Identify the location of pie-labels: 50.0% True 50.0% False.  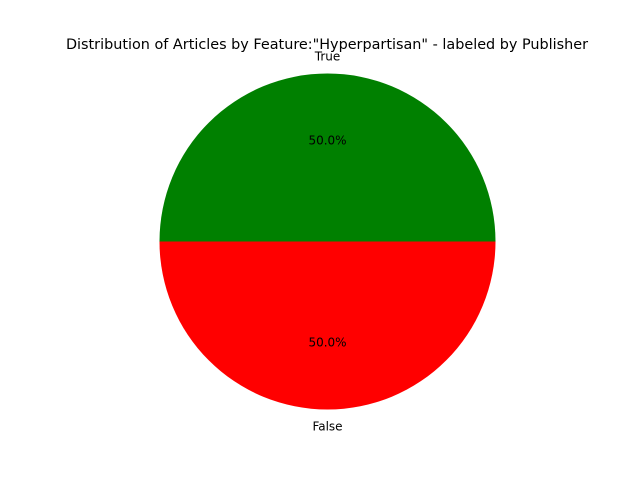
(327, 242).